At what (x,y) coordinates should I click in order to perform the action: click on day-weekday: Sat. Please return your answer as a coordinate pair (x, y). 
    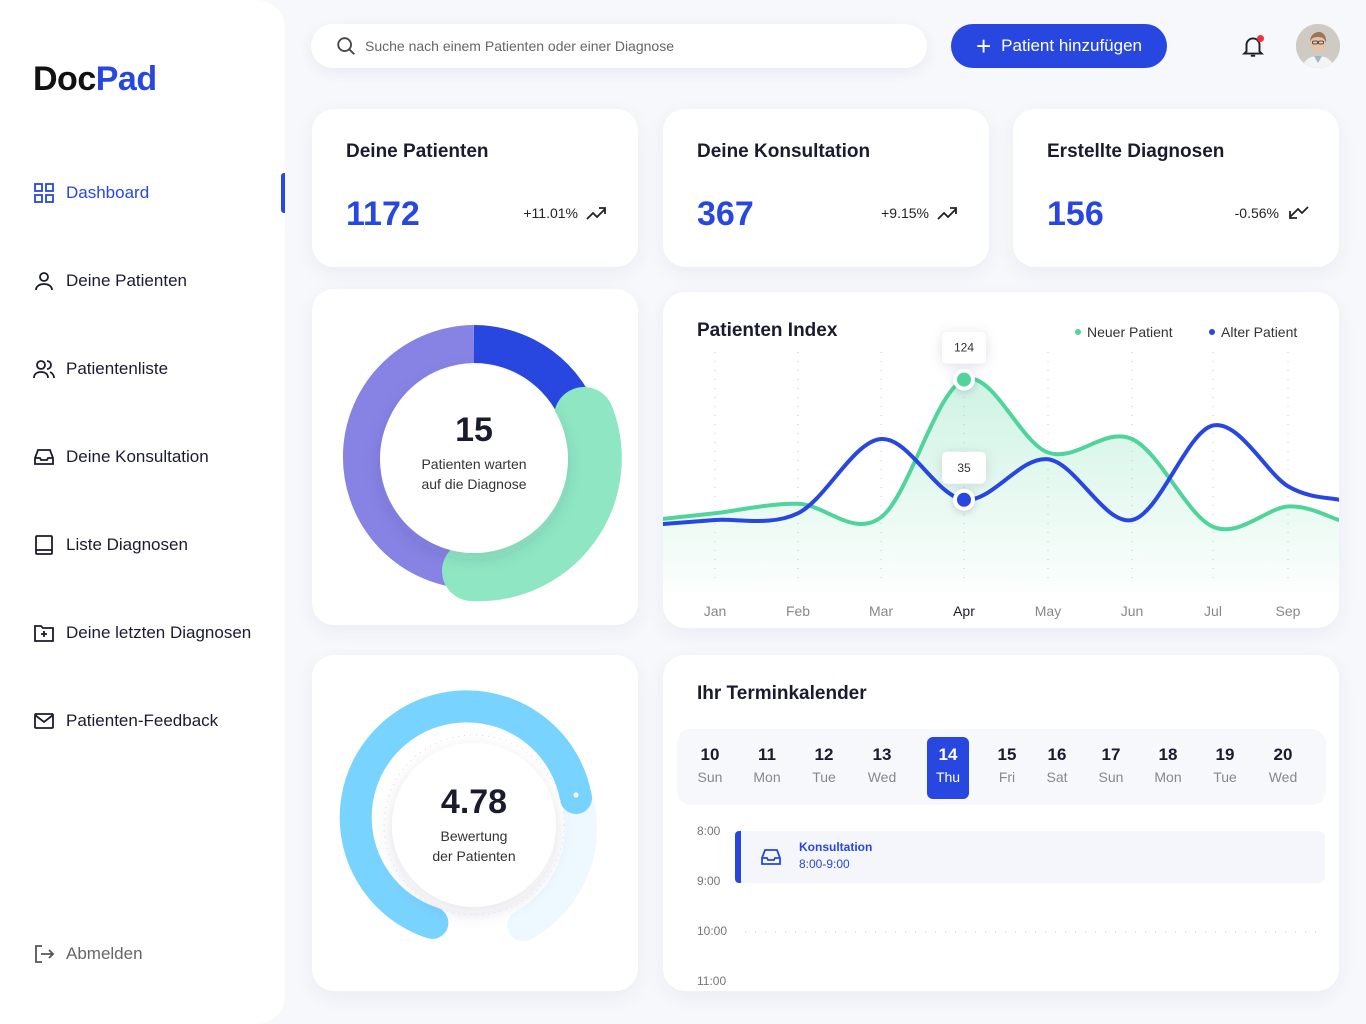
    Looking at the image, I should click on (1057, 777).